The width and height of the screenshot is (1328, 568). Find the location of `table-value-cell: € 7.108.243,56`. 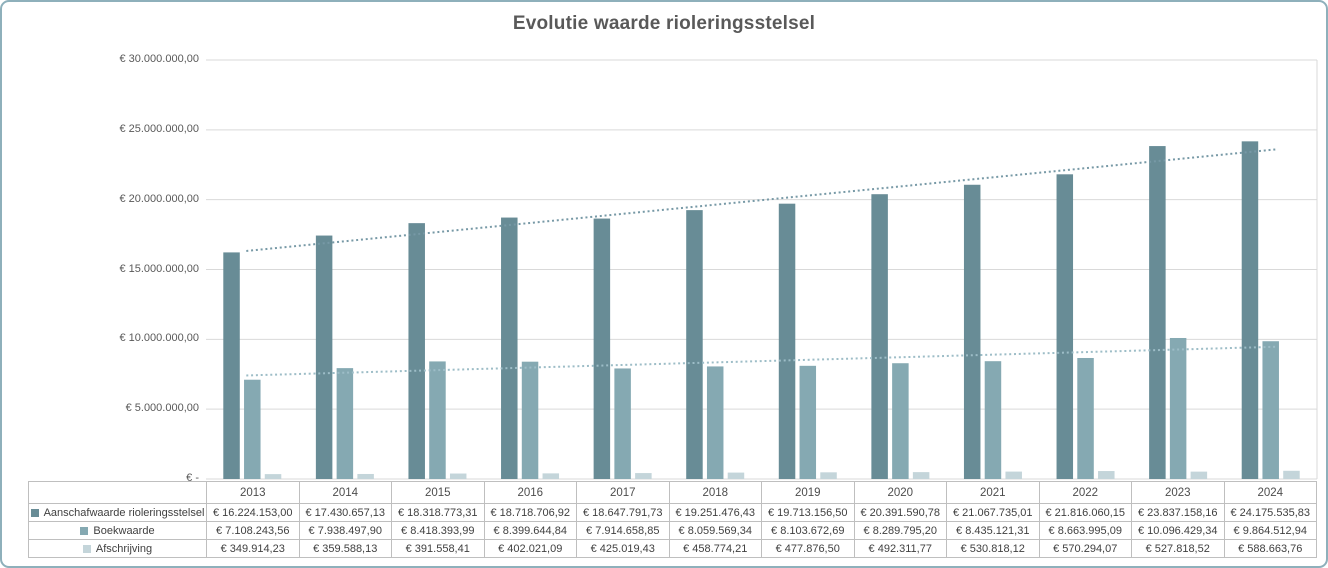

table-value-cell: € 7.108.243,56 is located at coordinates (253, 530).